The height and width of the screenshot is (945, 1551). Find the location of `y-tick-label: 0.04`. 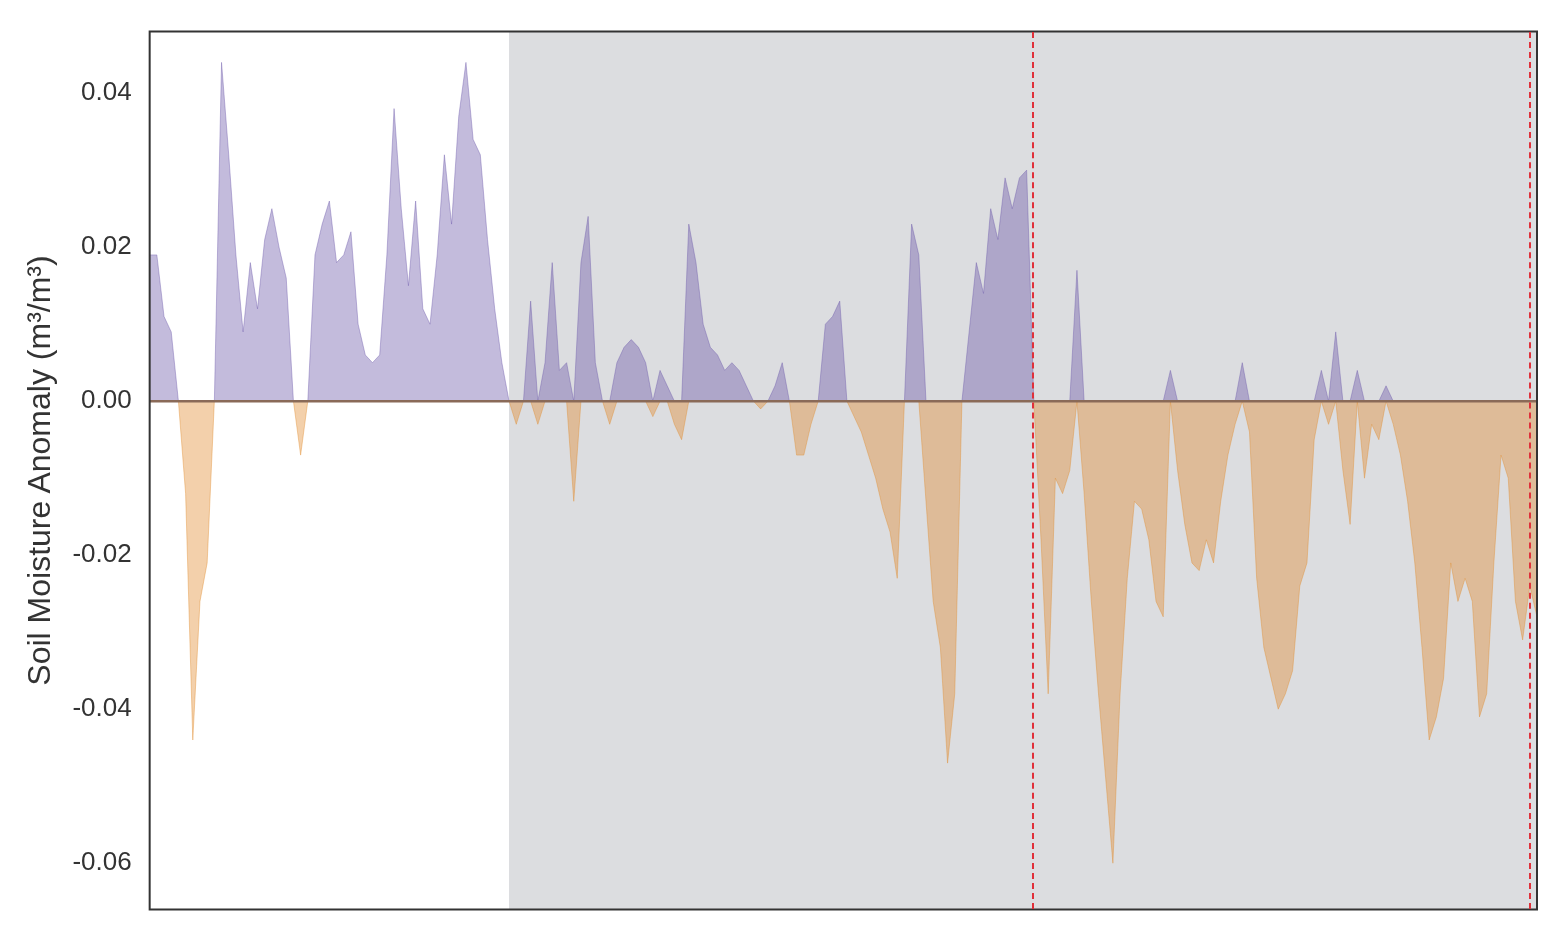

y-tick-label: 0.04 is located at coordinates (106, 91).